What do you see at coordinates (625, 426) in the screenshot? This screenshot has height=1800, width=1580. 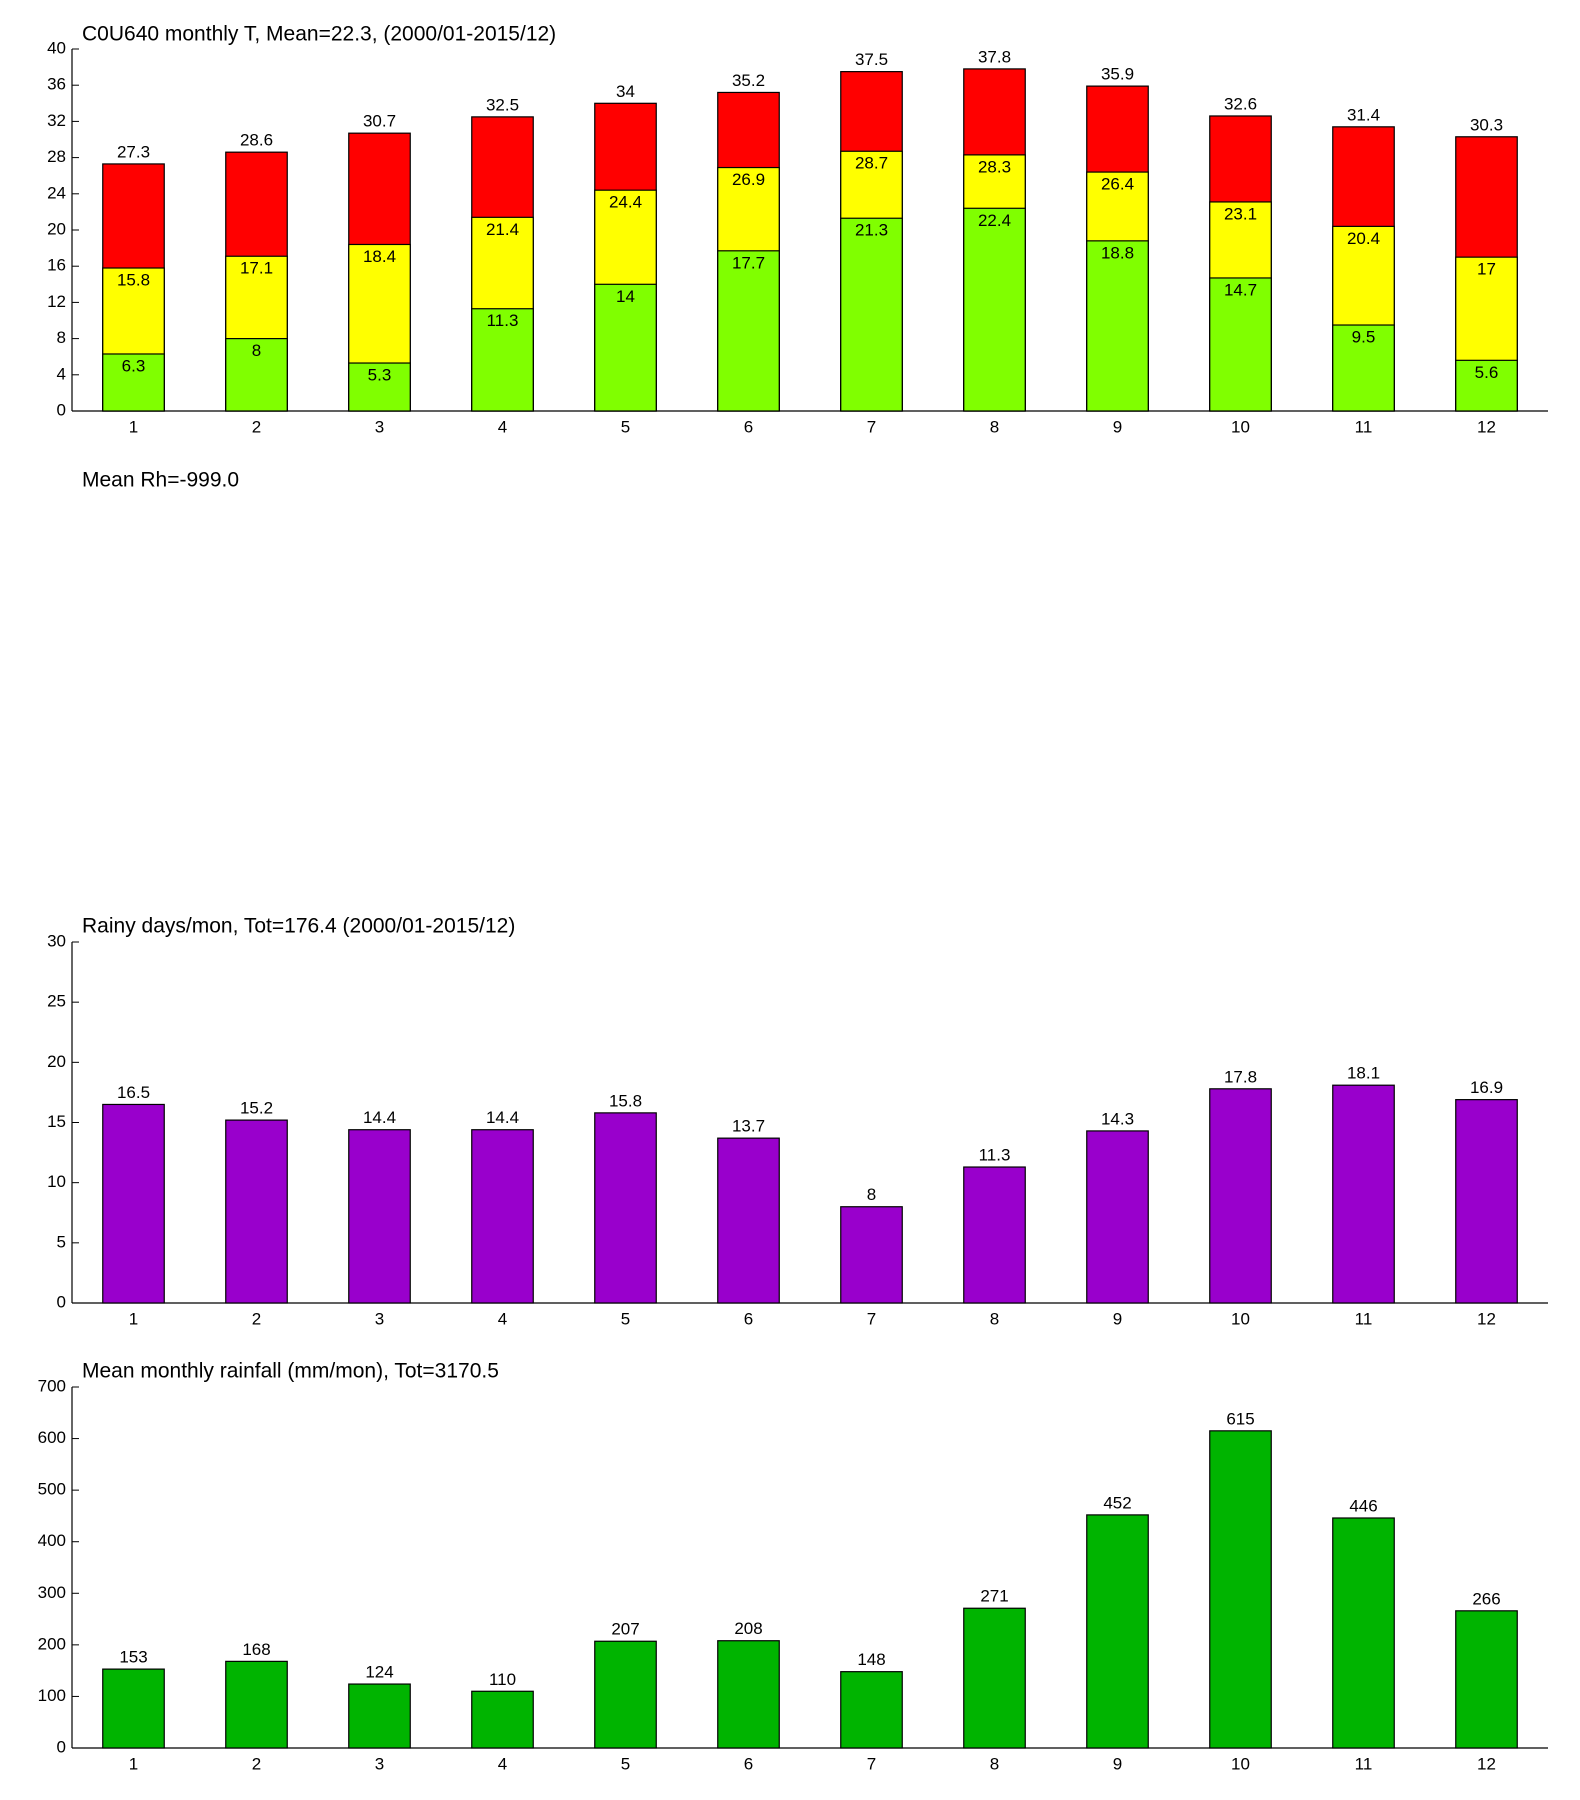 I see `x-tick-label: 5` at bounding box center [625, 426].